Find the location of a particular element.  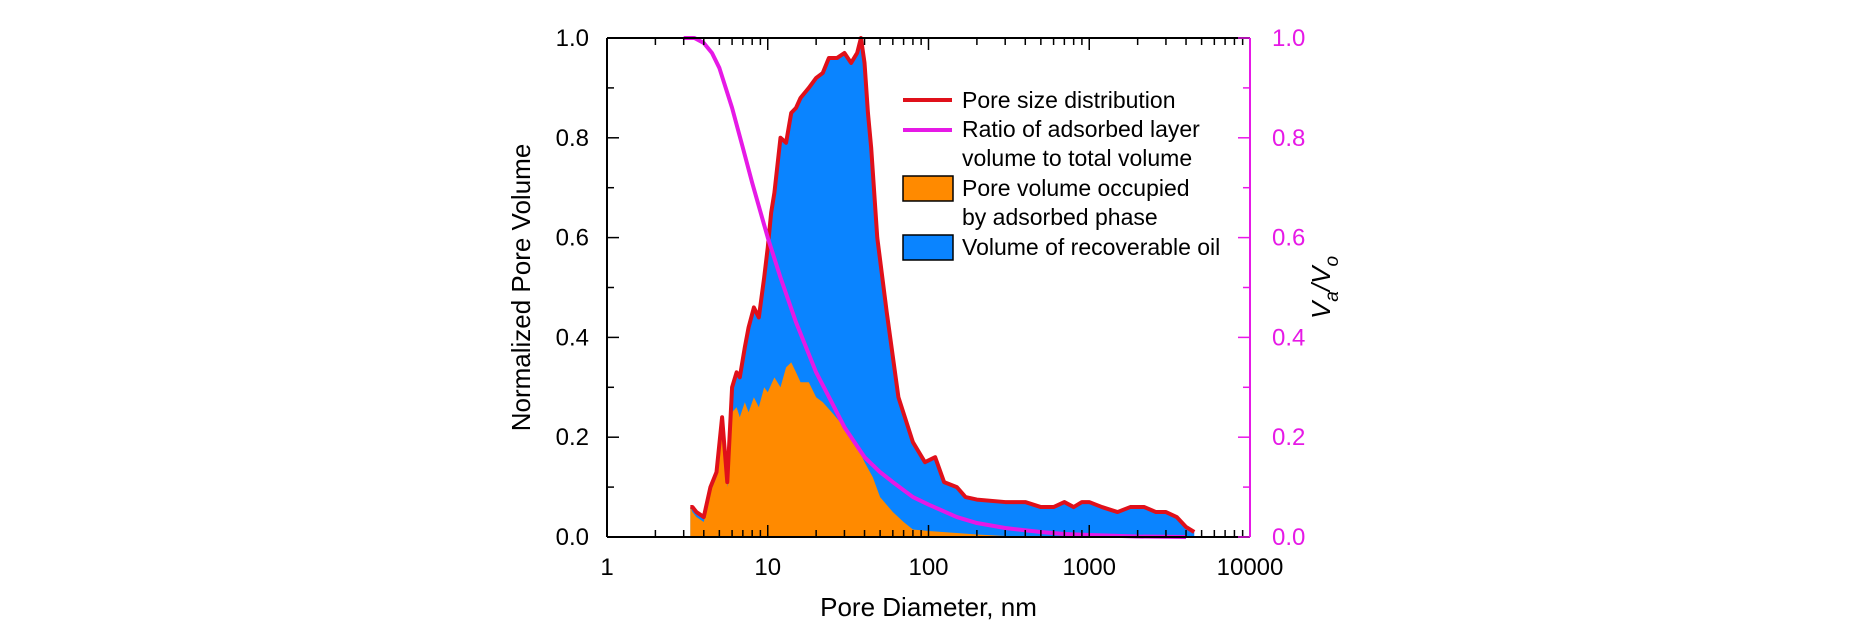

adsorbed-phase-area is located at coordinates (942, 449).